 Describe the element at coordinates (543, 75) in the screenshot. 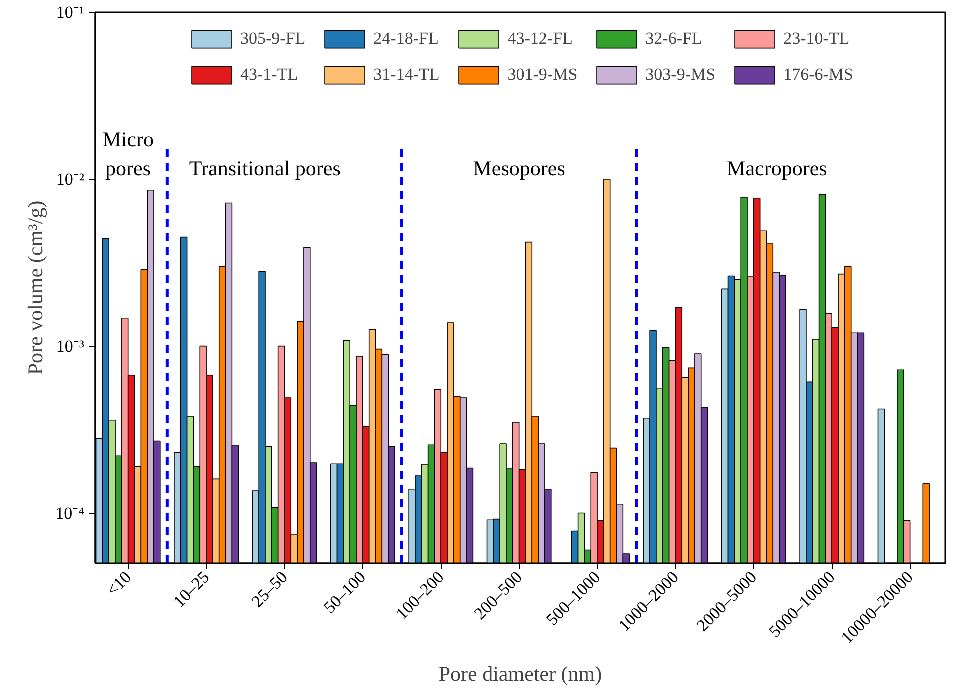

I see `legend-label: 301-9-MS` at that location.